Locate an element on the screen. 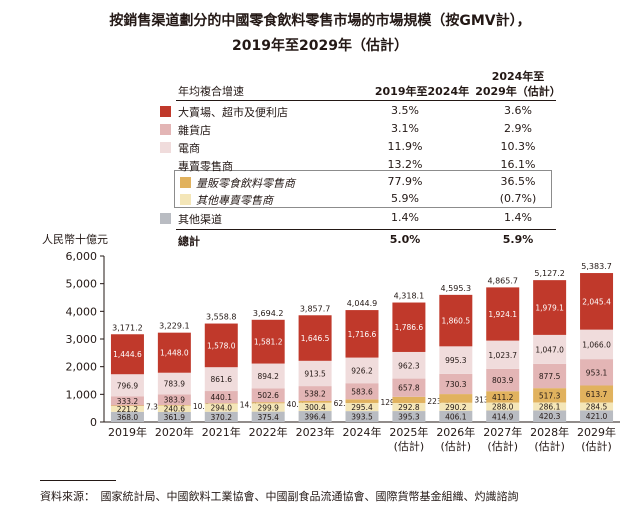 This screenshot has width=640, height=509. cagr-2019-2024: 11.9% is located at coordinates (405, 146).